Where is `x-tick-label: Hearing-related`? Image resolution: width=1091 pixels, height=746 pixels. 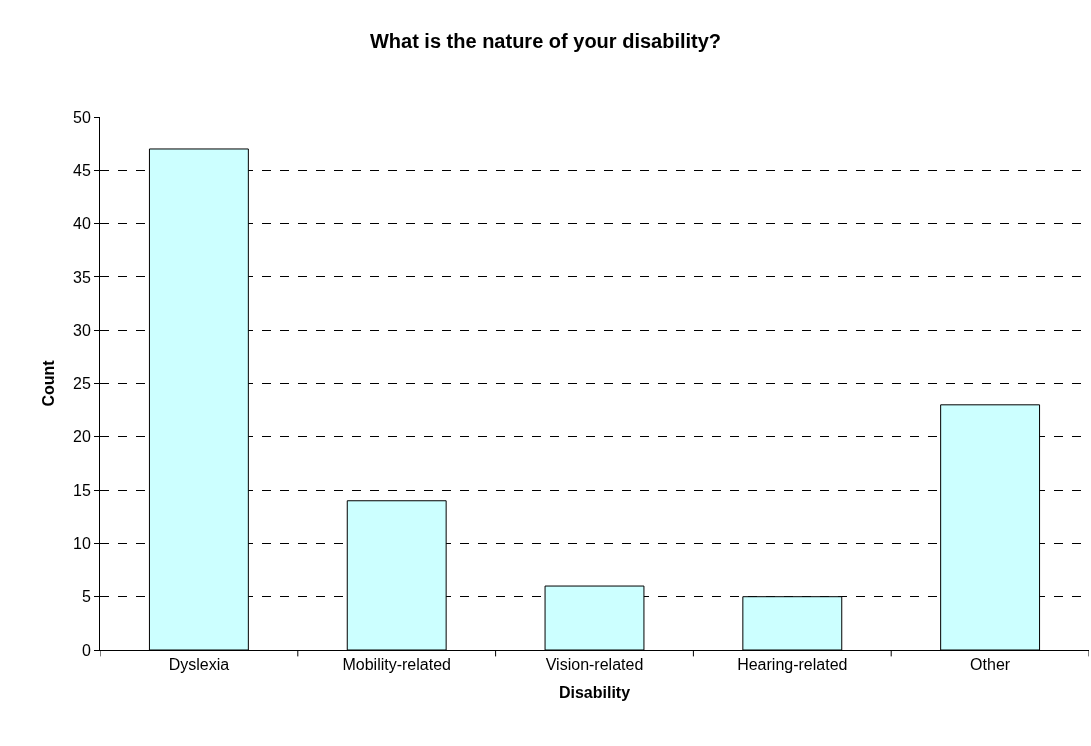
x-tick-label: Hearing-related is located at coordinates (792, 665).